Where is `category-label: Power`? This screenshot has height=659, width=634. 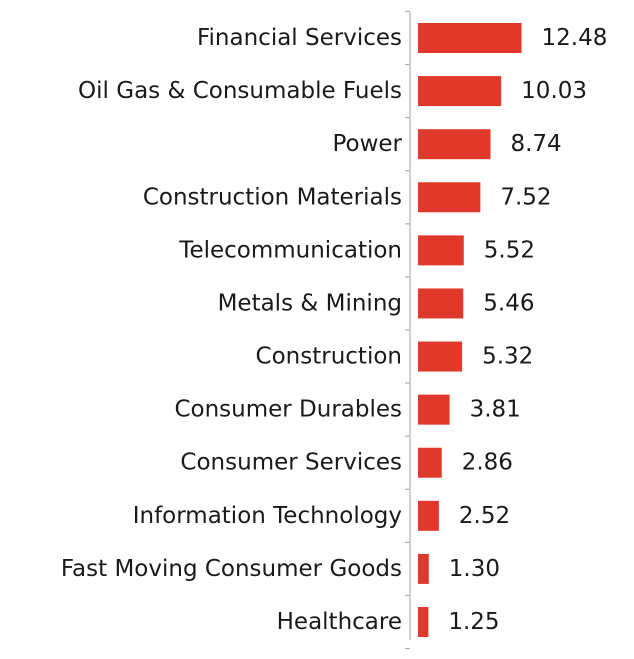 category-label: Power is located at coordinates (367, 144).